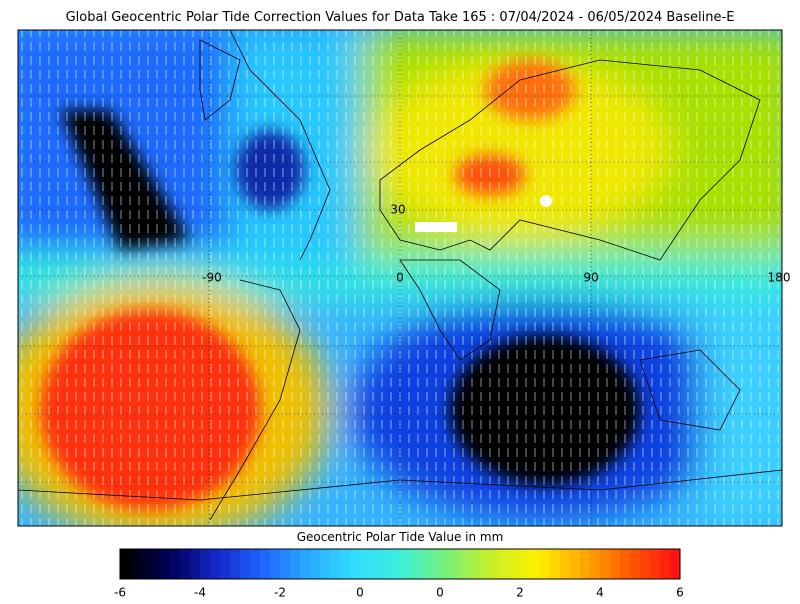 The width and height of the screenshot is (800, 604). What do you see at coordinates (520, 593) in the screenshot?
I see `colorbar-tick-label: 2` at bounding box center [520, 593].